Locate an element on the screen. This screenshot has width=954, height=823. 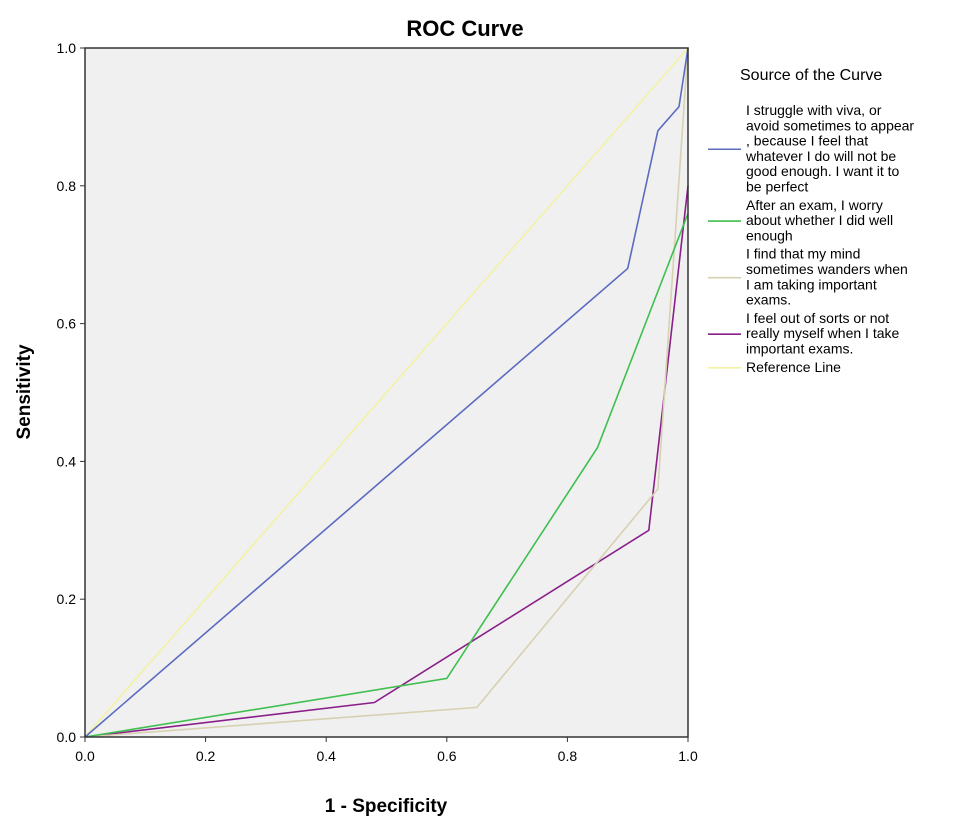
x-tick-label: 0.6 is located at coordinates (447, 756).